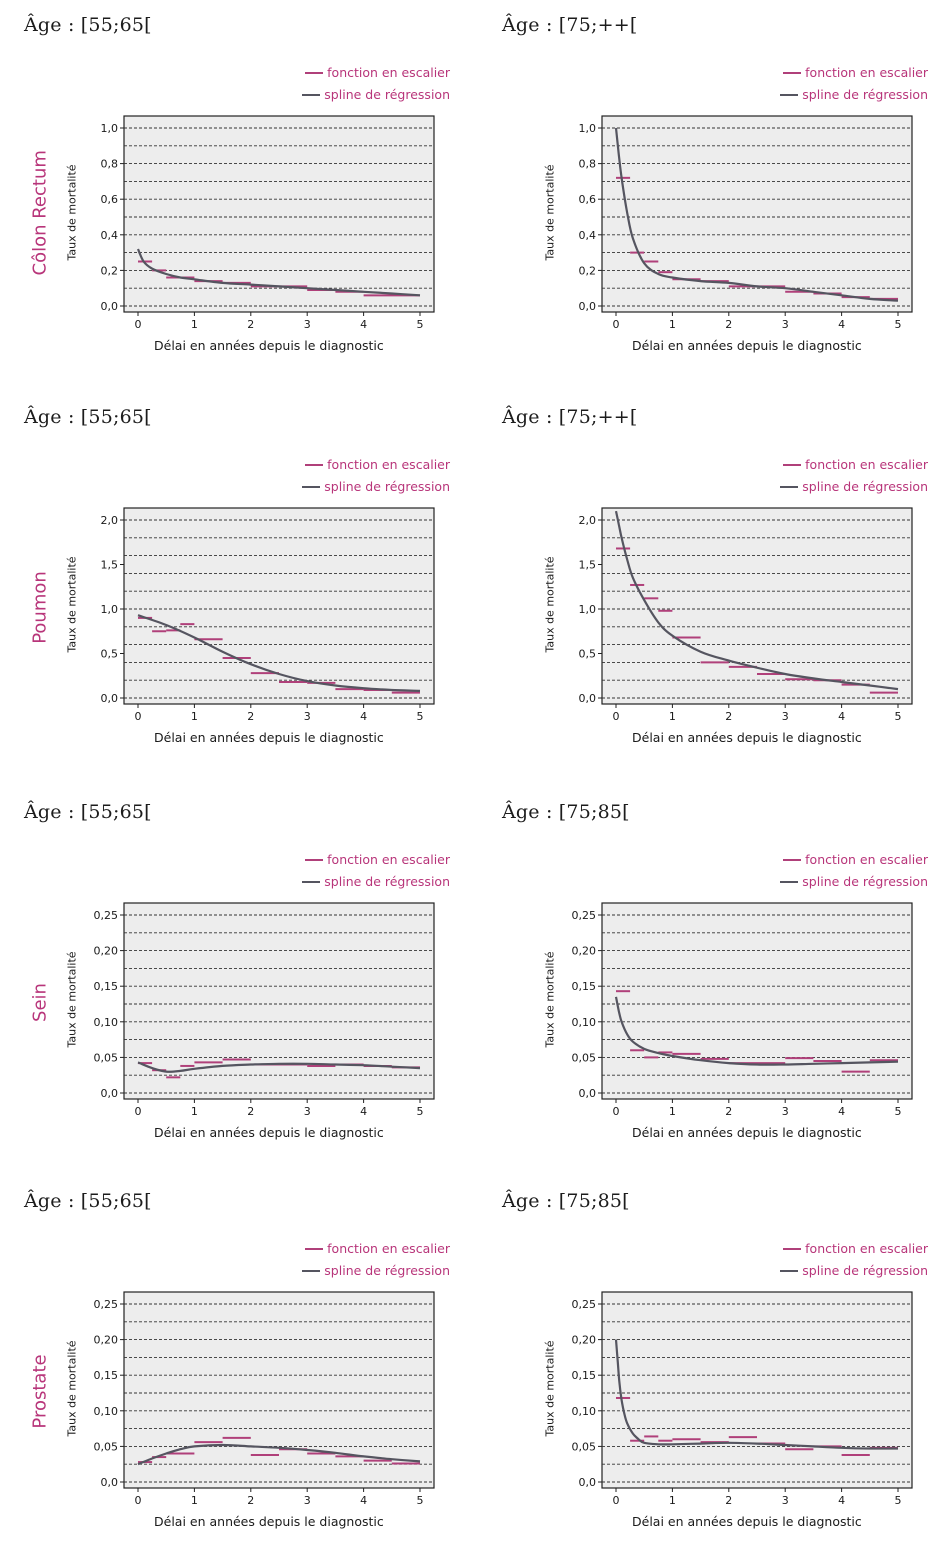 The height and width of the screenshot is (1561, 941). Describe the element at coordinates (570, 417) in the screenshot. I see `age-group-title: Âge : [75;++[` at that location.